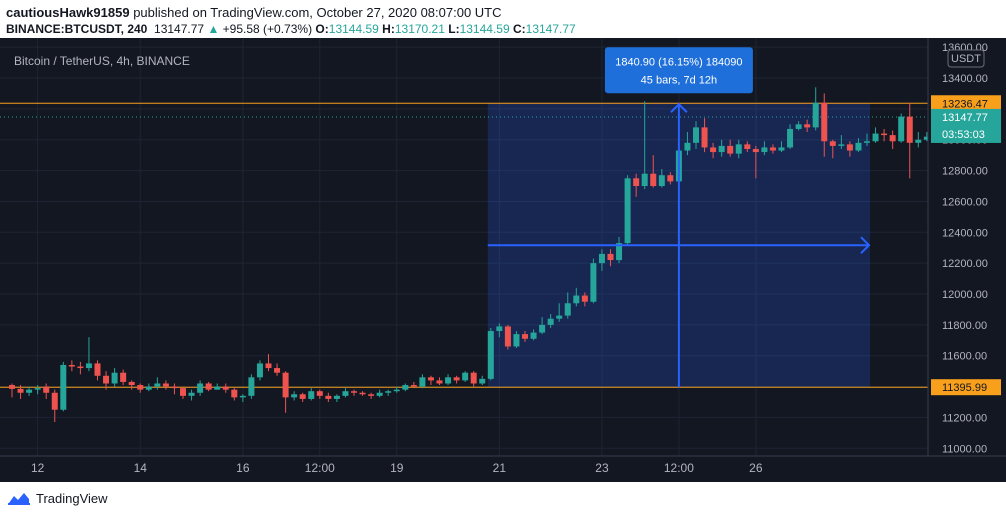 The image size is (1006, 516). I want to click on measure-arrow-head-up, so click(679, 107).